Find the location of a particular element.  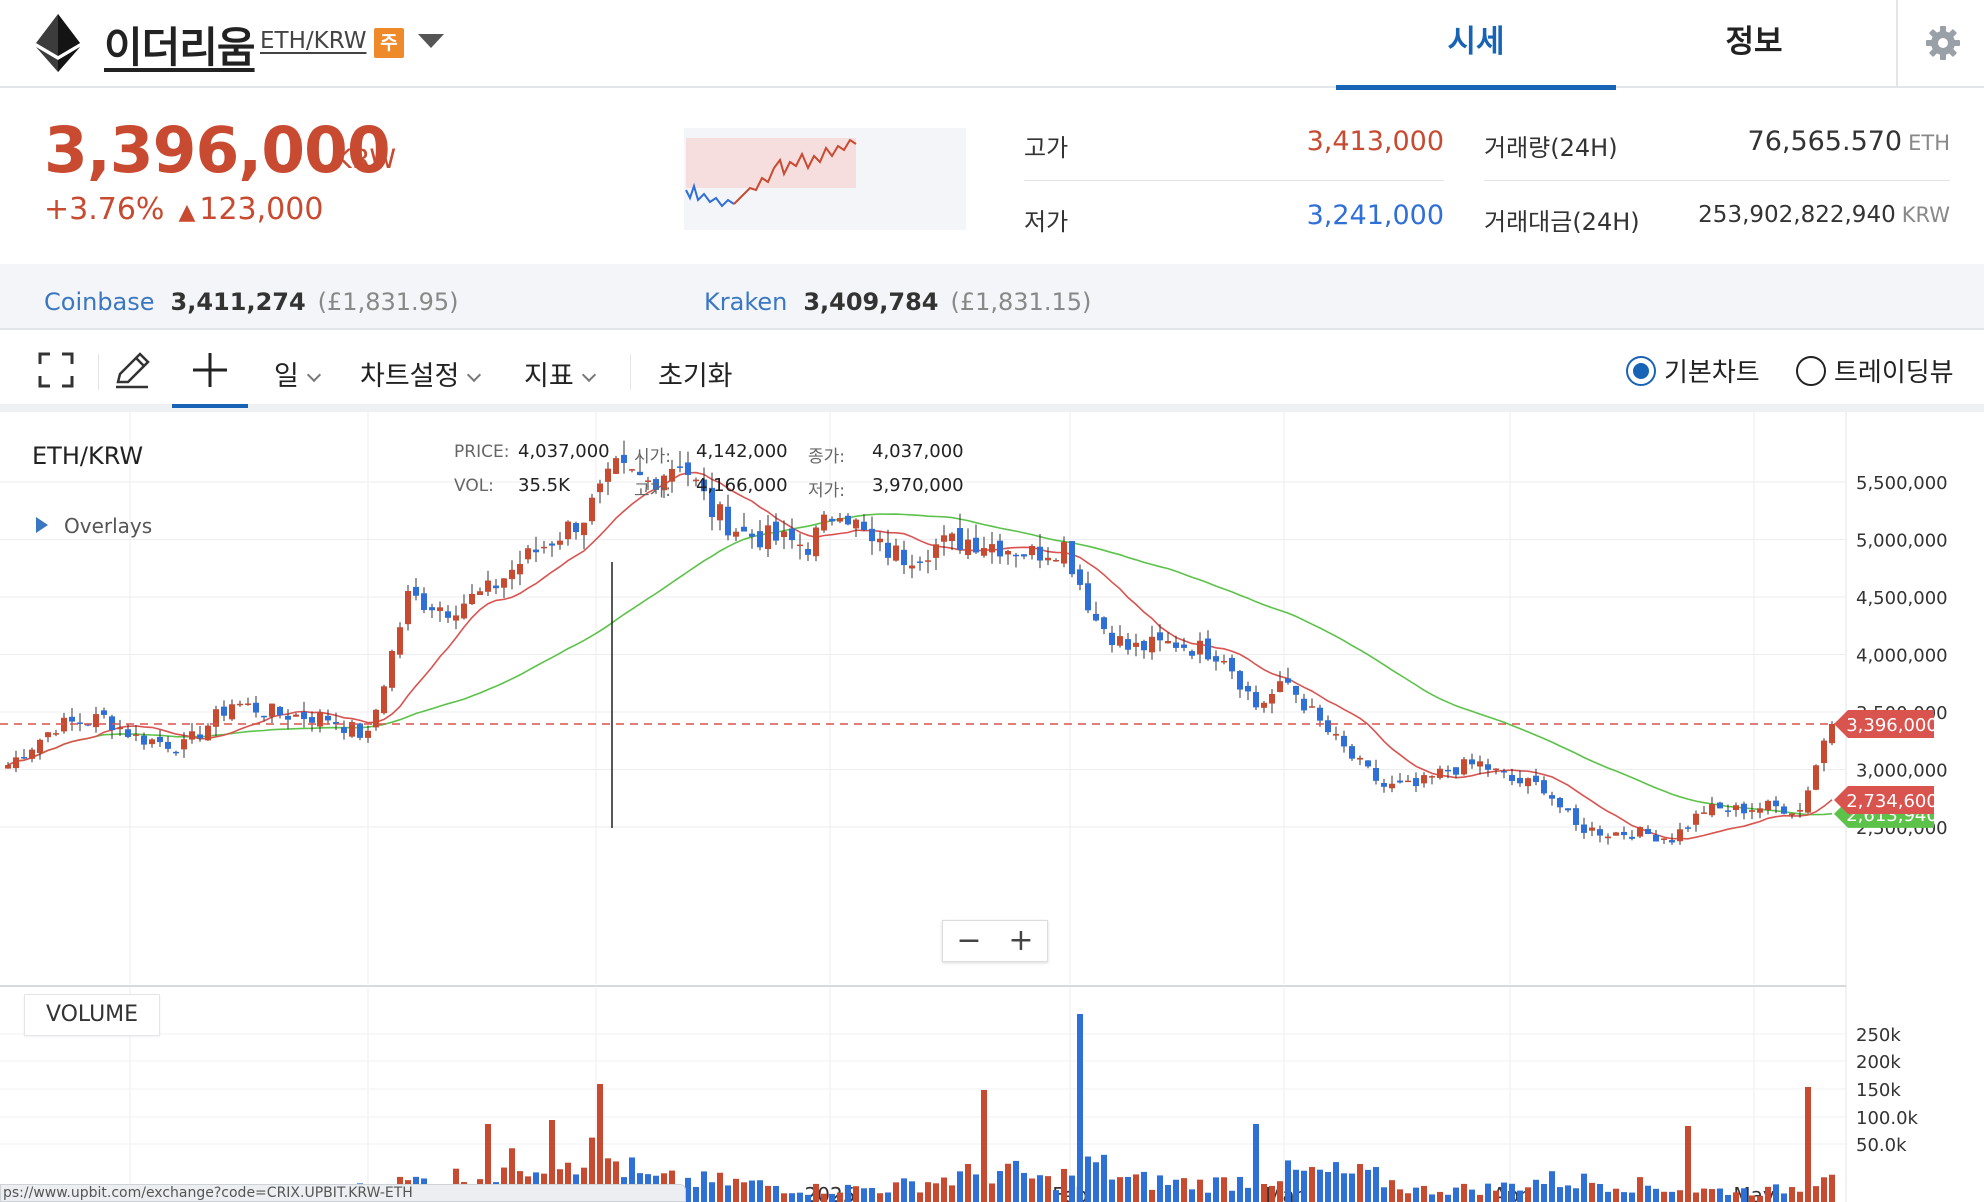

tab-info: 정보 is located at coordinates (1754, 42).